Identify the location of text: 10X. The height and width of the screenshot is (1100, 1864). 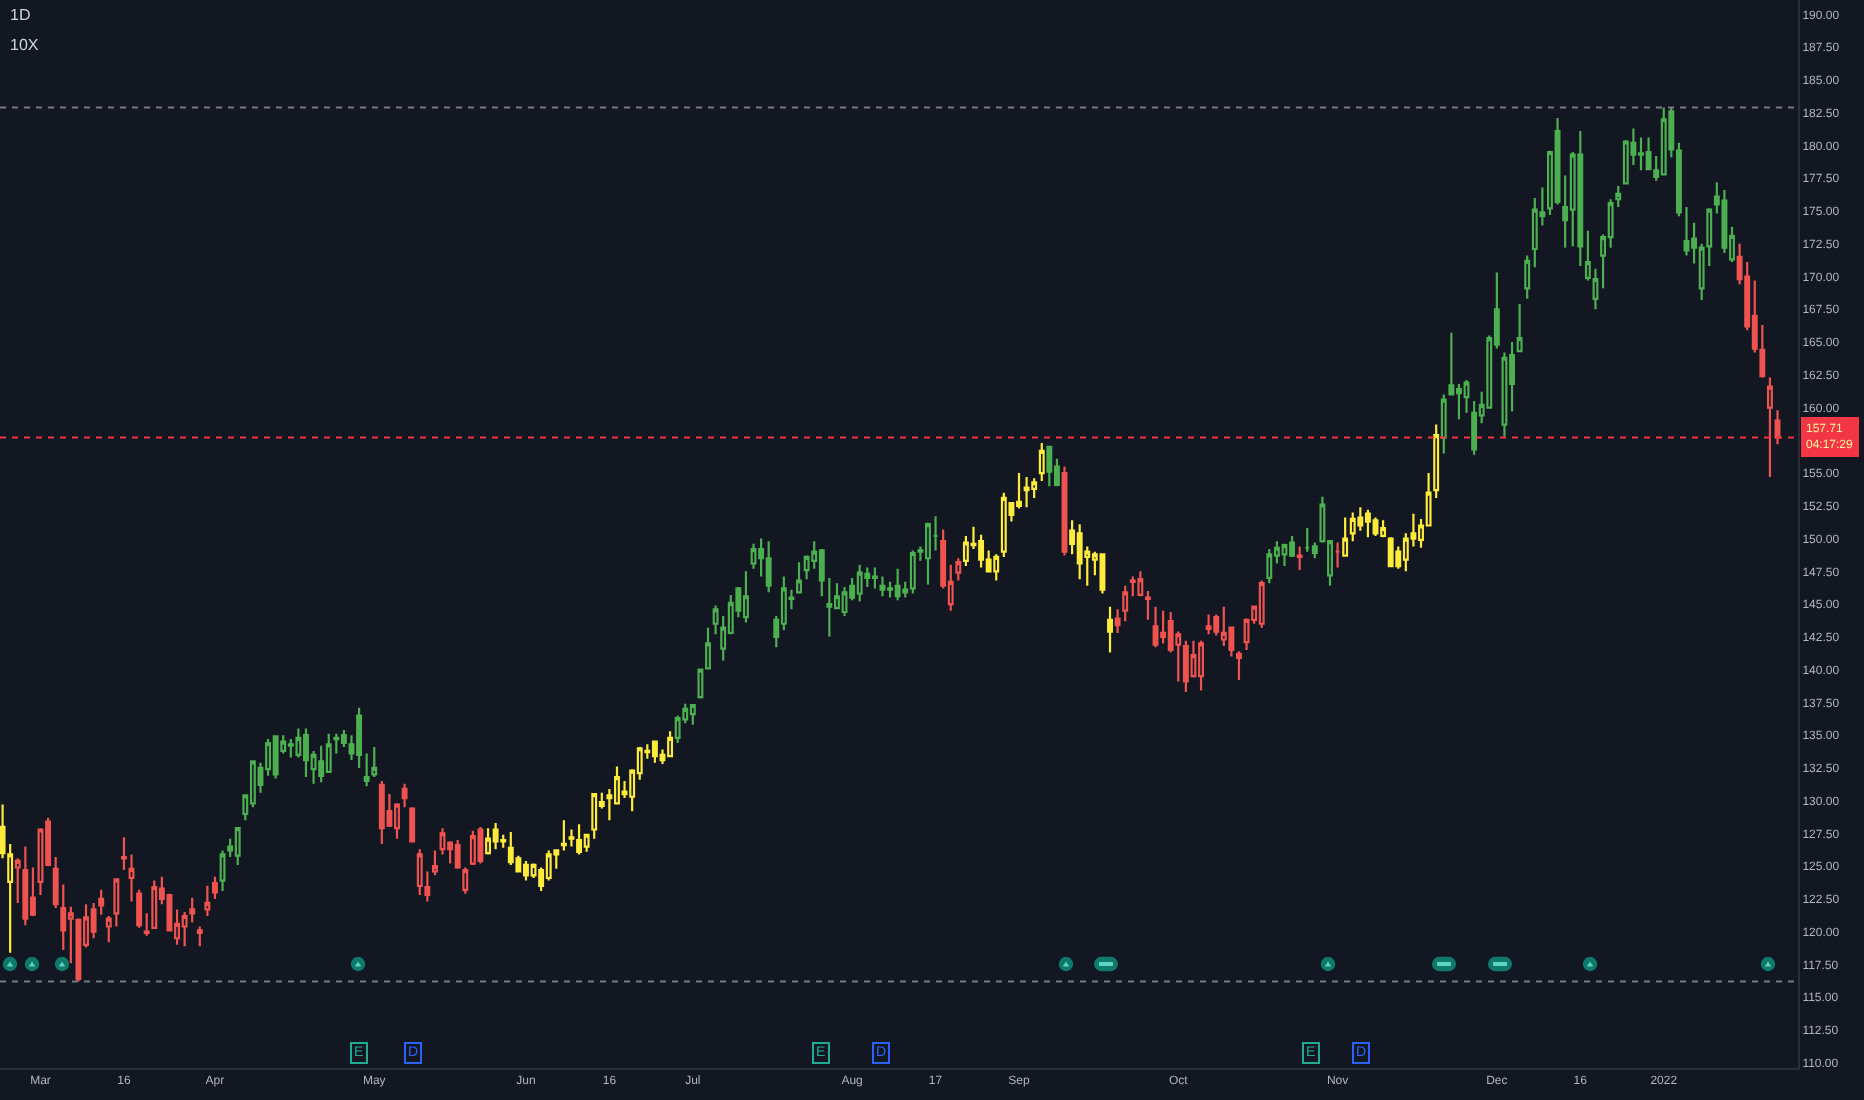
(25, 45).